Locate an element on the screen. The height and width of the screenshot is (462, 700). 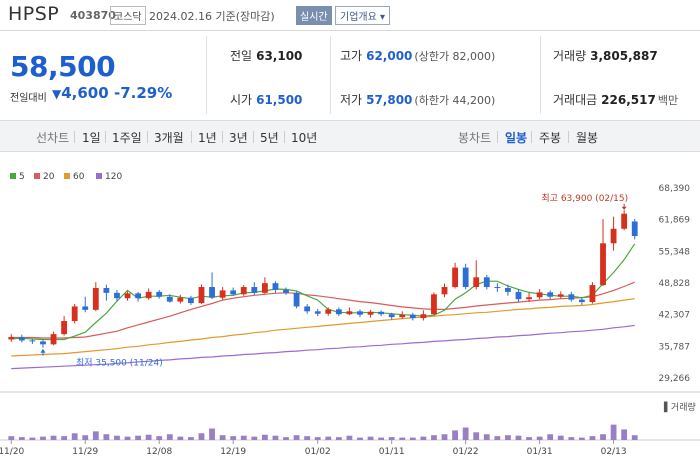
tab-1y: 1년 is located at coordinates (207, 138).